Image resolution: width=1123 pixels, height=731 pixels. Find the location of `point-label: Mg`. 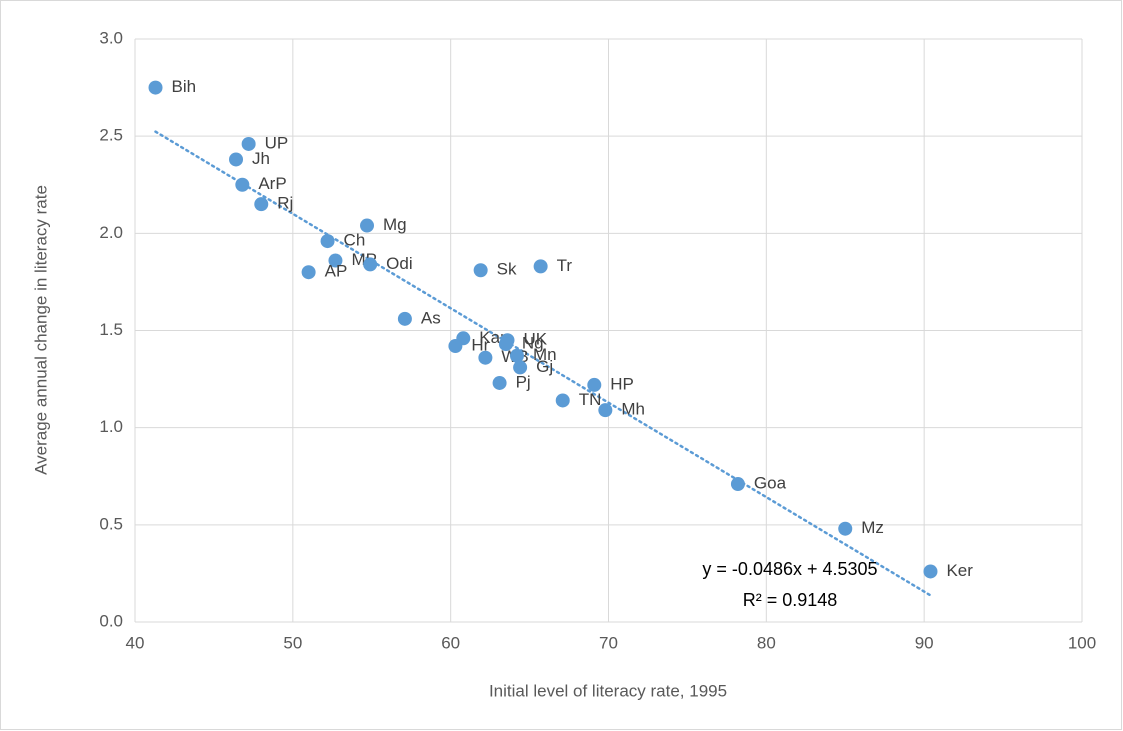

point-label: Mg is located at coordinates (395, 224).